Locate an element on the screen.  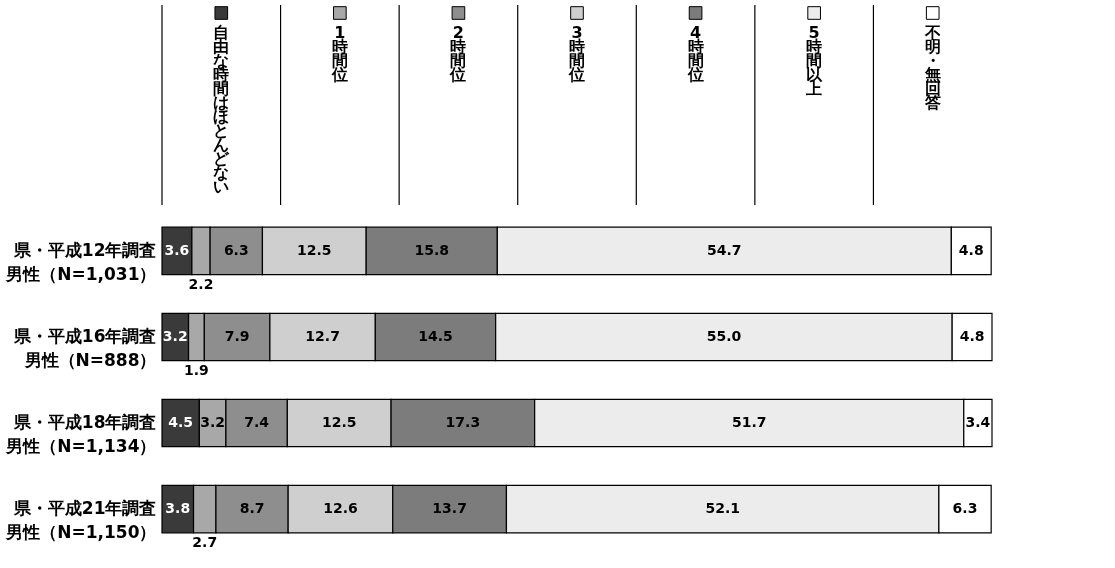
y-tick-label: 県・平成12年調査男性（N=1,031） is located at coordinates (81, 261).